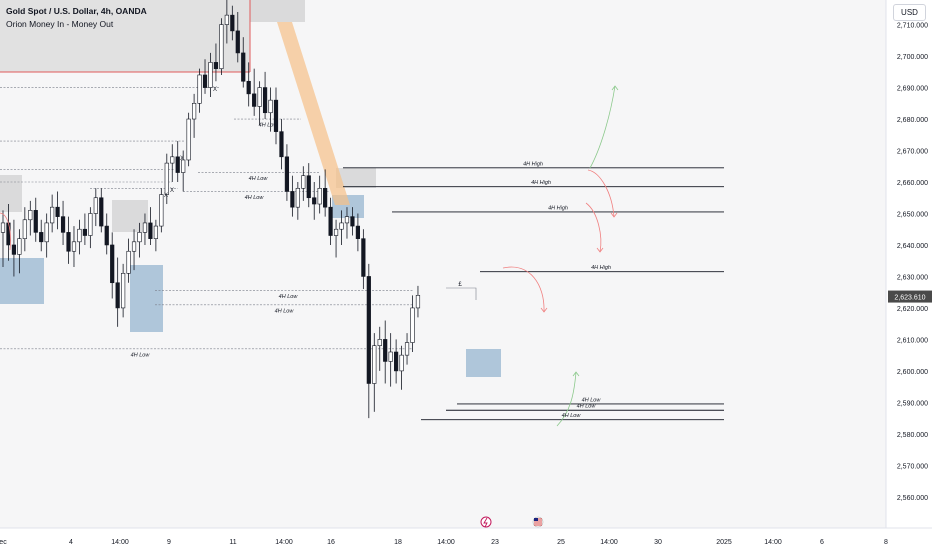  I want to click on lightning-icon, so click(486, 522).